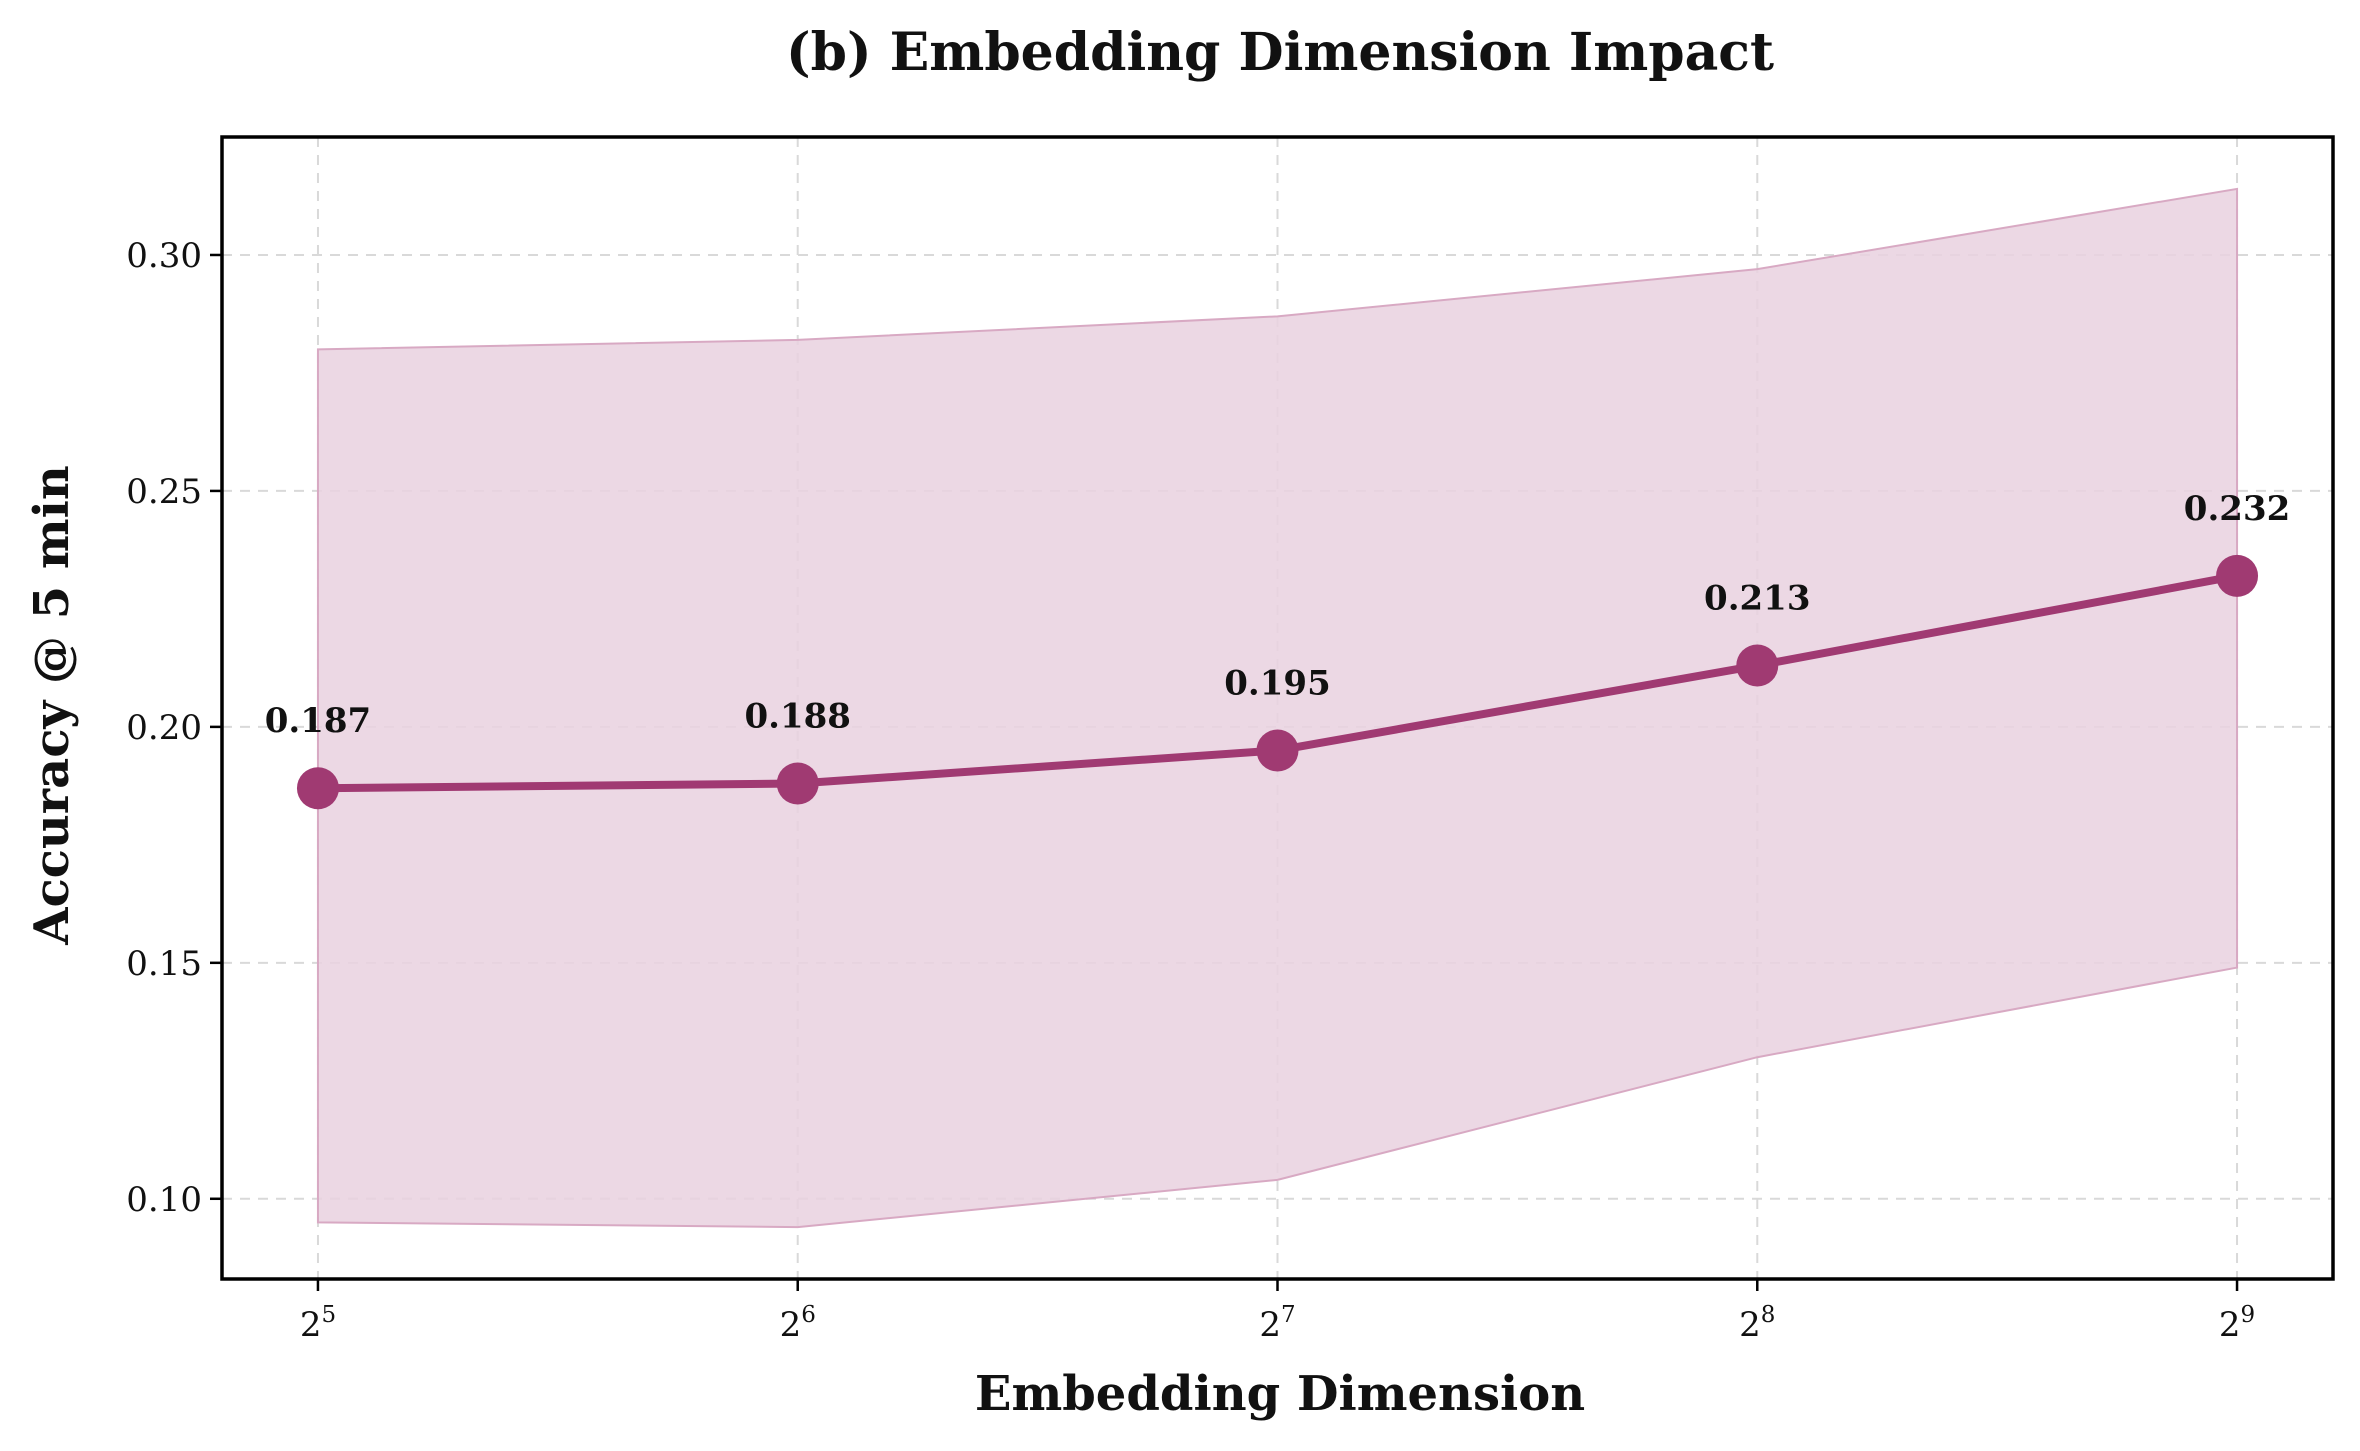  I want to click on y-tick-label: 0.15, so click(164, 964).